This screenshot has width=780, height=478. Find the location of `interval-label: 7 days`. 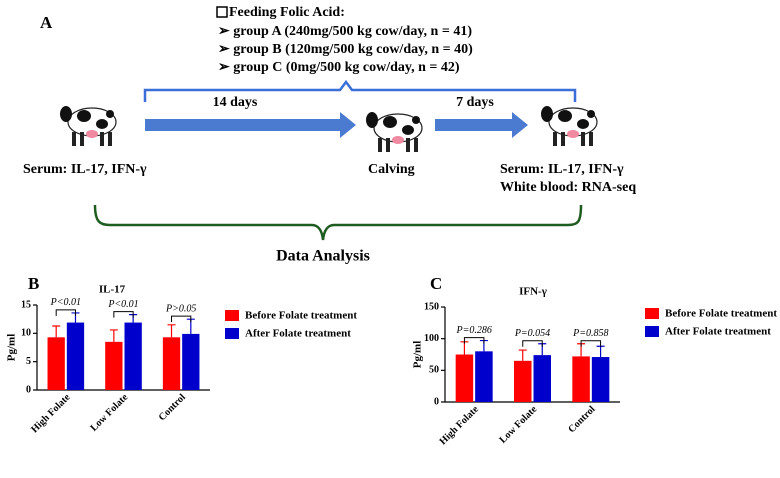

interval-label: 7 days is located at coordinates (475, 102).